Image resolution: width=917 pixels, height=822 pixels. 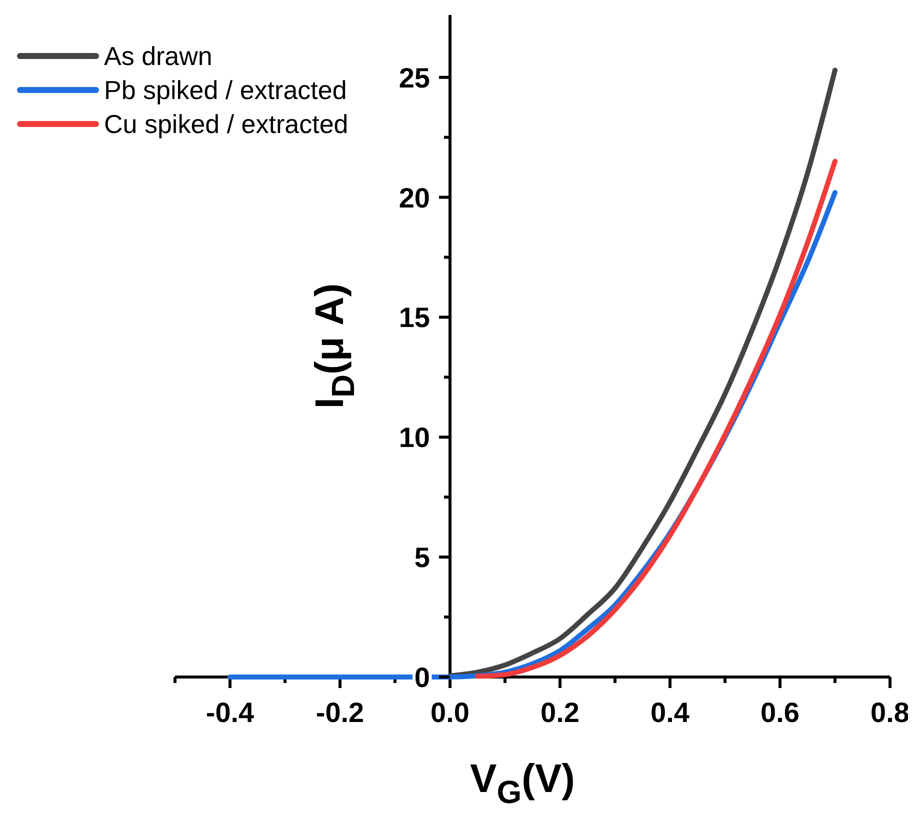 What do you see at coordinates (522, 783) in the screenshot?
I see `x-axis-title: V$_{G}$(V)` at bounding box center [522, 783].